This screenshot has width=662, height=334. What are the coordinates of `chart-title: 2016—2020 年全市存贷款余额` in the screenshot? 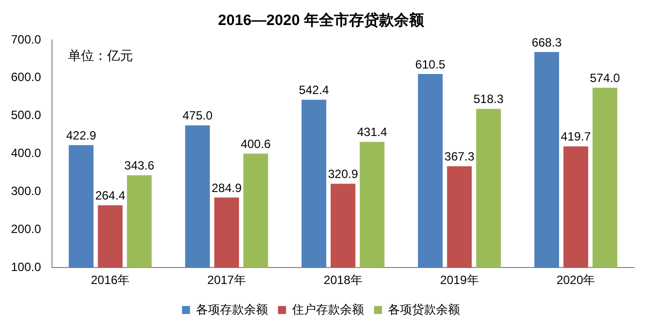 It's located at (321, 20).